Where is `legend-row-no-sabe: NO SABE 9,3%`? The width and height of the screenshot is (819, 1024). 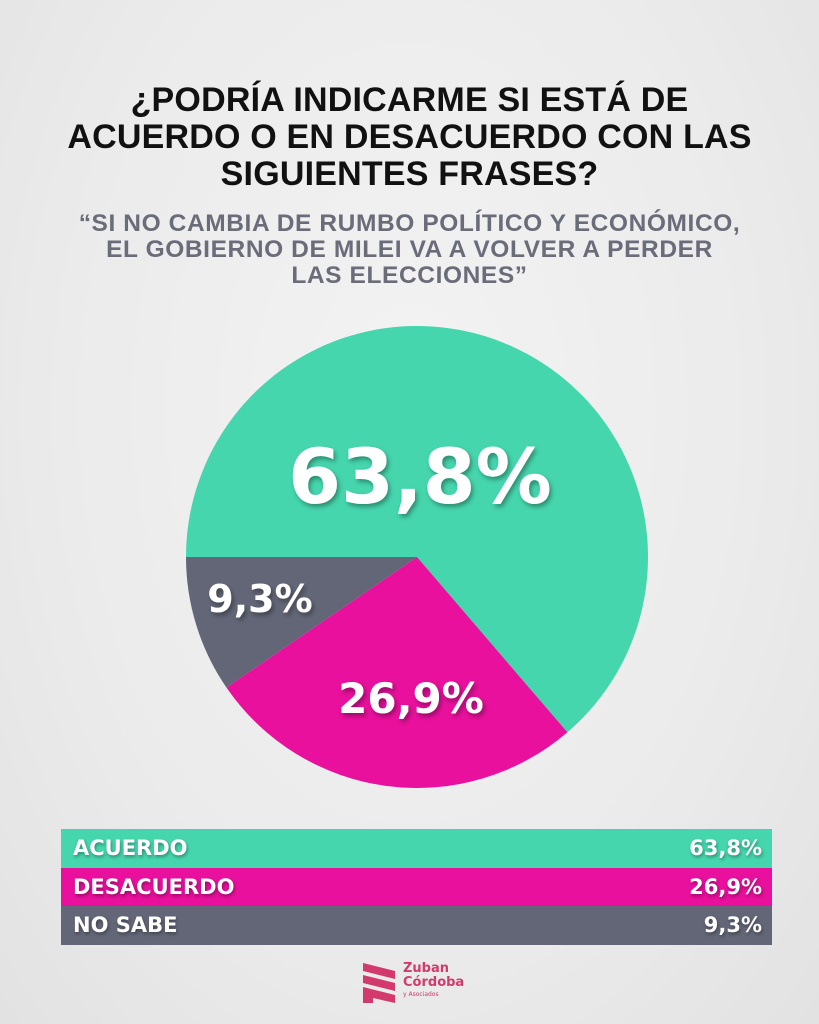 legend-row-no-sabe: NO SABE 9,3% is located at coordinates (416, 925).